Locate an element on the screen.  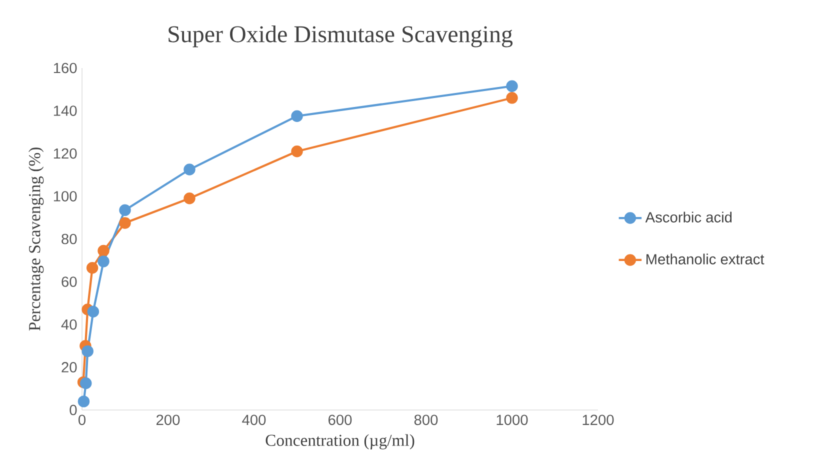
y-tick-label: 100 is located at coordinates (65, 196).